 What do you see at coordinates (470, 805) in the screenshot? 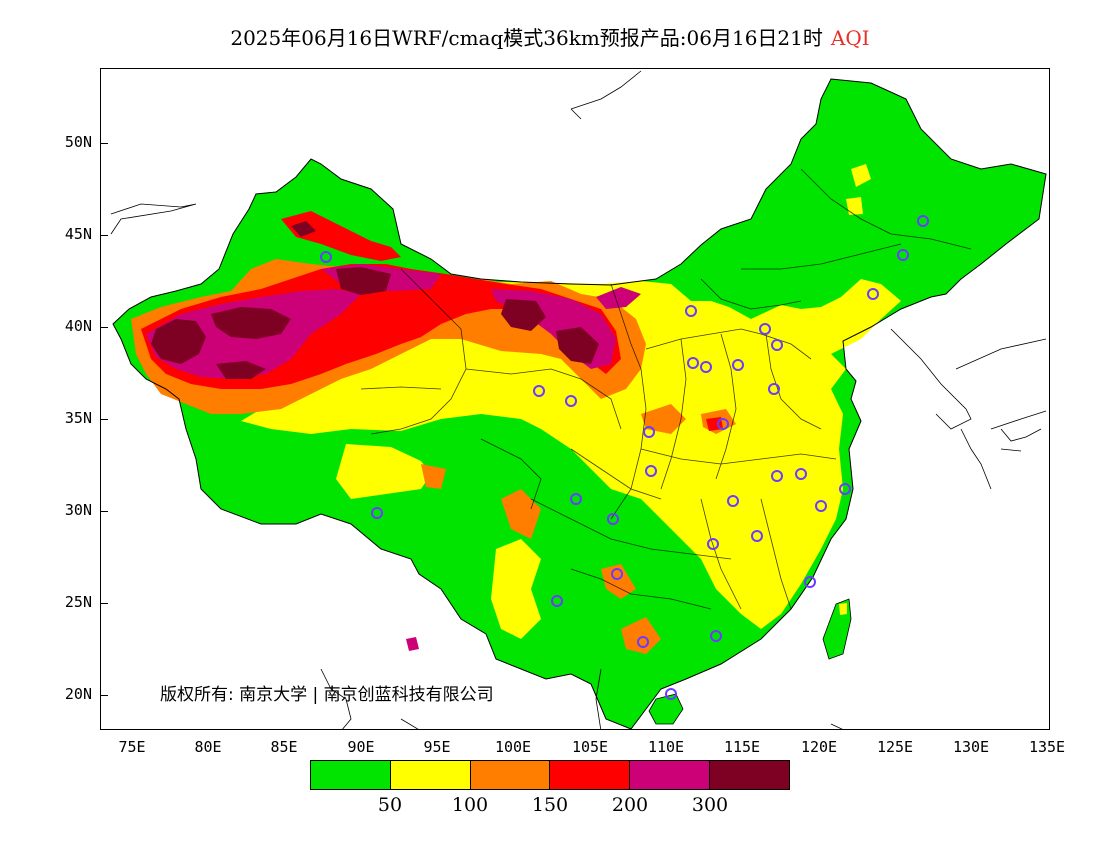
I see `legend-label: 100` at bounding box center [470, 805].